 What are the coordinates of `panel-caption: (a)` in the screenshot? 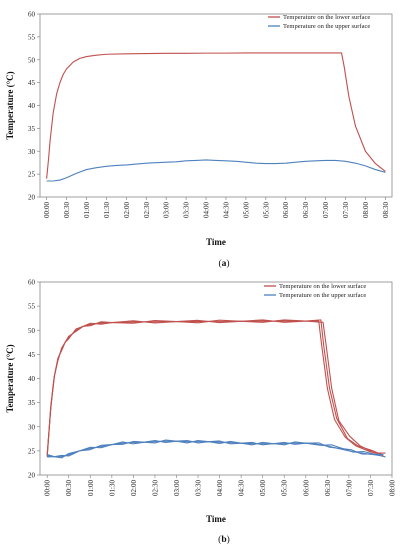 It's located at (223, 263).